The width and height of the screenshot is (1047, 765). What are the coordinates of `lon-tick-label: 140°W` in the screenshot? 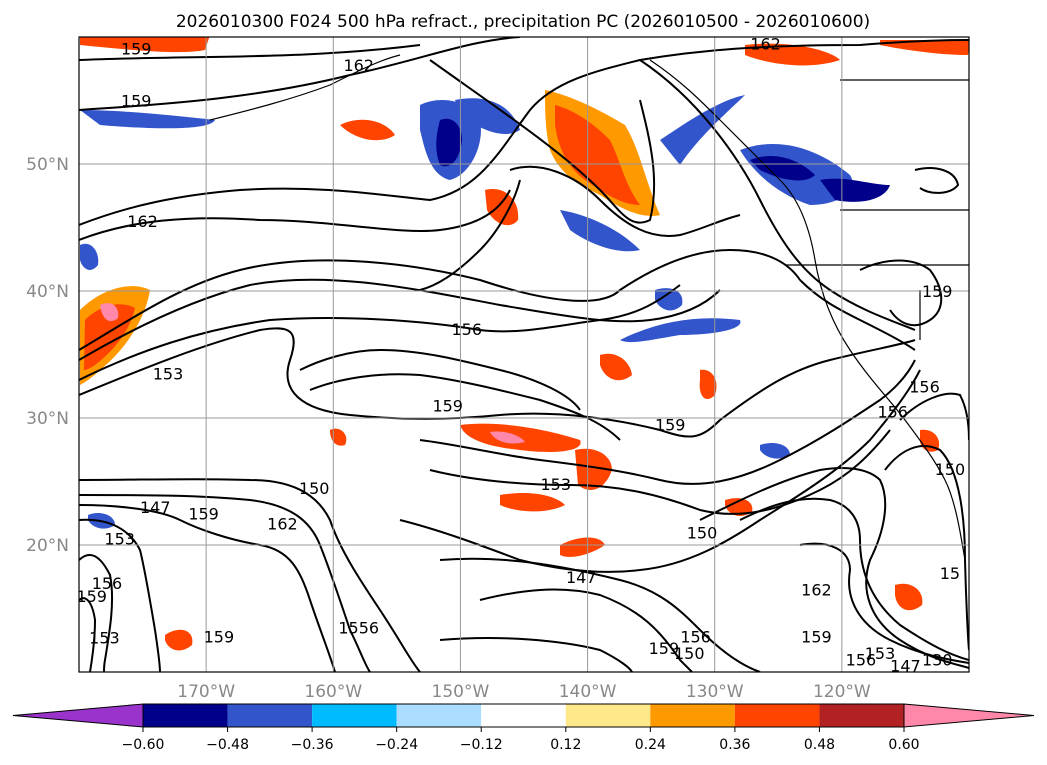 It's located at (588, 692).